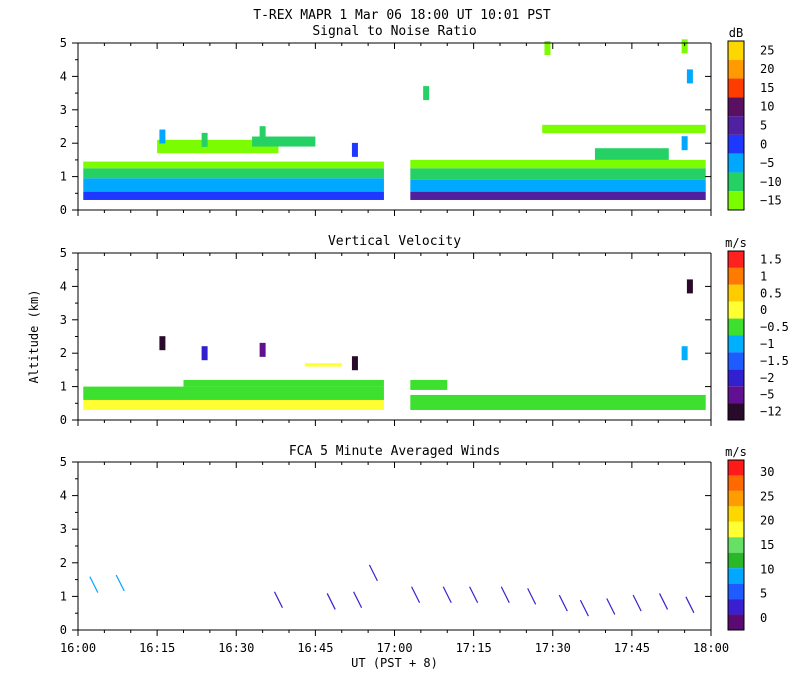 The image size is (800, 700). Describe the element at coordinates (63, 496) in the screenshot. I see `panel-3-y-tick-label: 4` at that location.